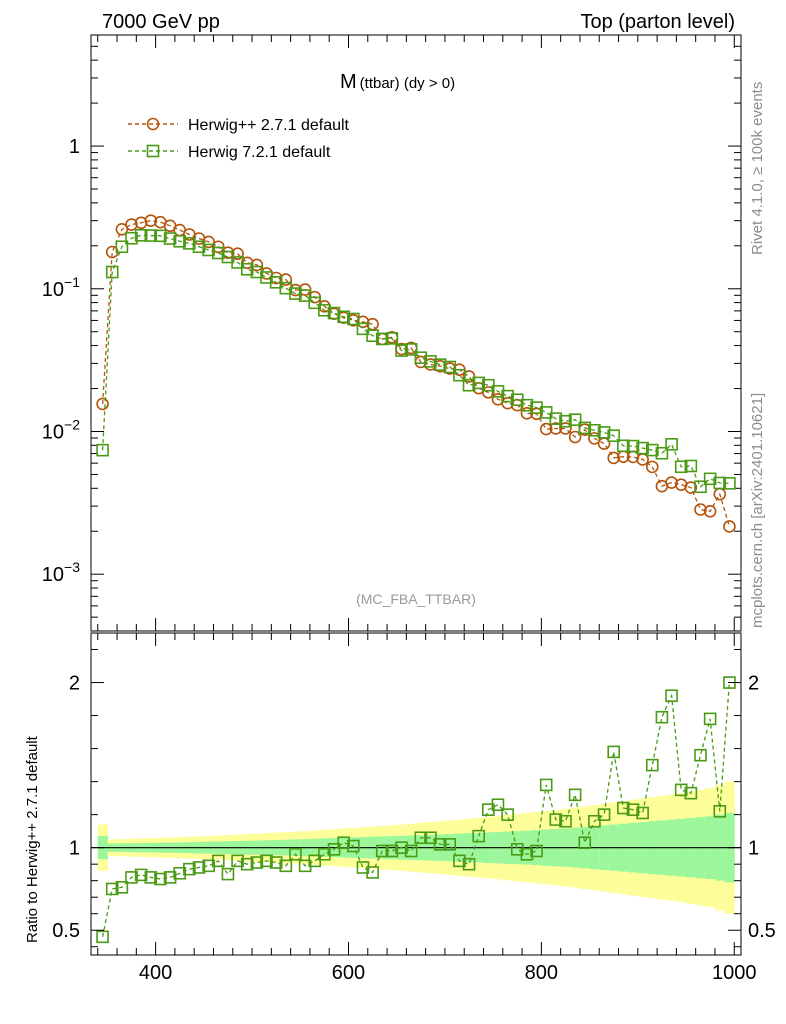 The height and width of the screenshot is (1024, 786). I want to click on legend-entry-herwigpp: Herwig++ 2.7.1 default, so click(239, 125).